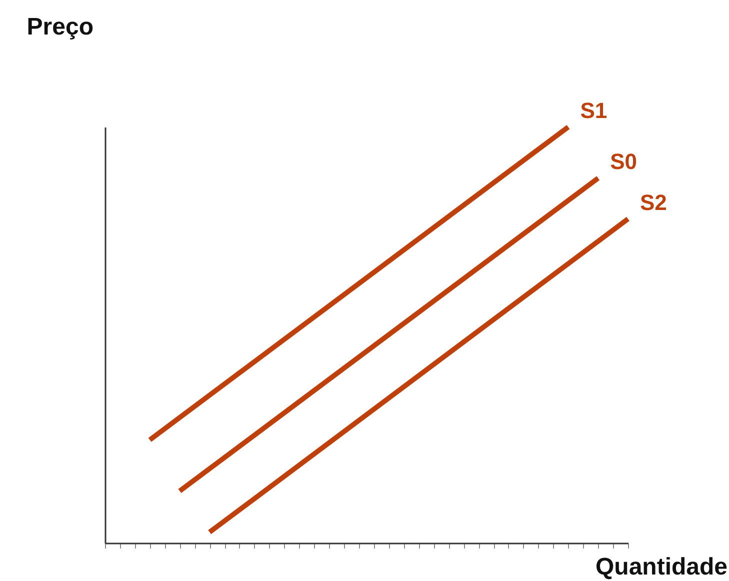  What do you see at coordinates (653, 202) in the screenshot?
I see `series-label: S2` at bounding box center [653, 202].